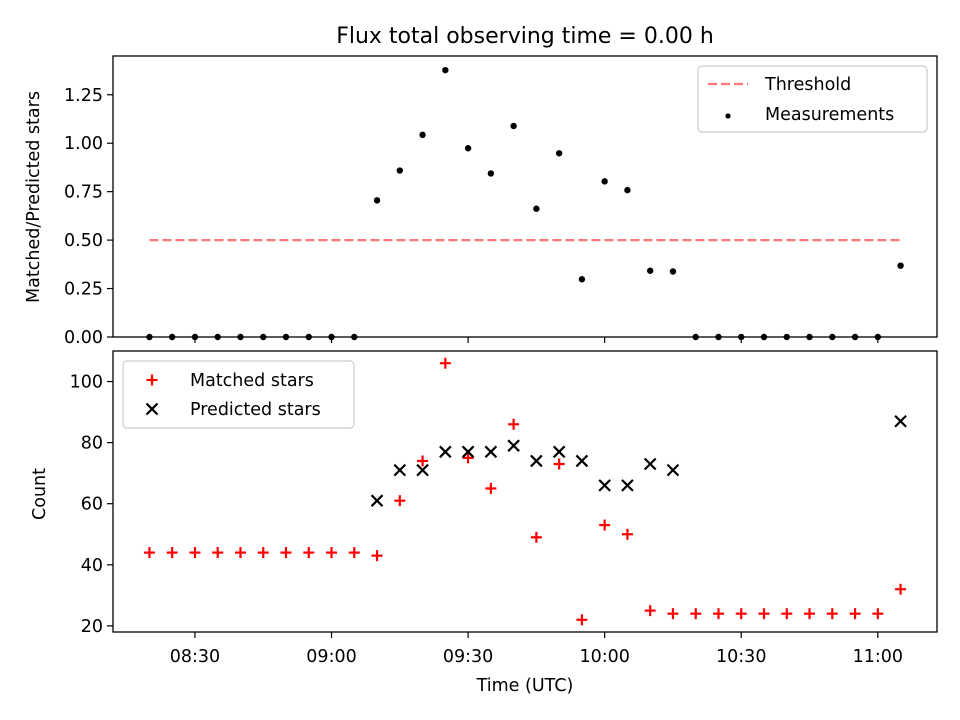 This screenshot has height=720, width=960. Describe the element at coordinates (741, 657) in the screenshot. I see `bottom-x-tick-label: 10:30` at that location.